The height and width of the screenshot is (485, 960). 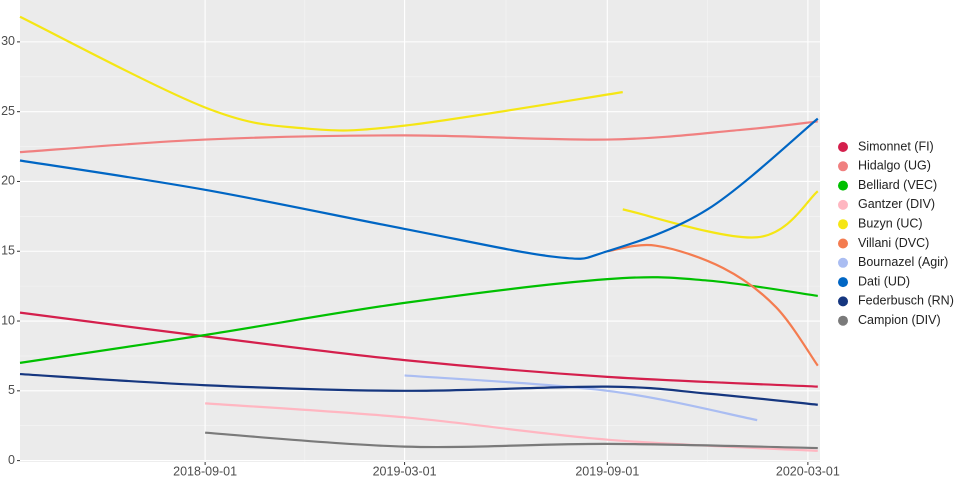 What do you see at coordinates (8, 251) in the screenshot?
I see `y-tick-label: 15` at bounding box center [8, 251].